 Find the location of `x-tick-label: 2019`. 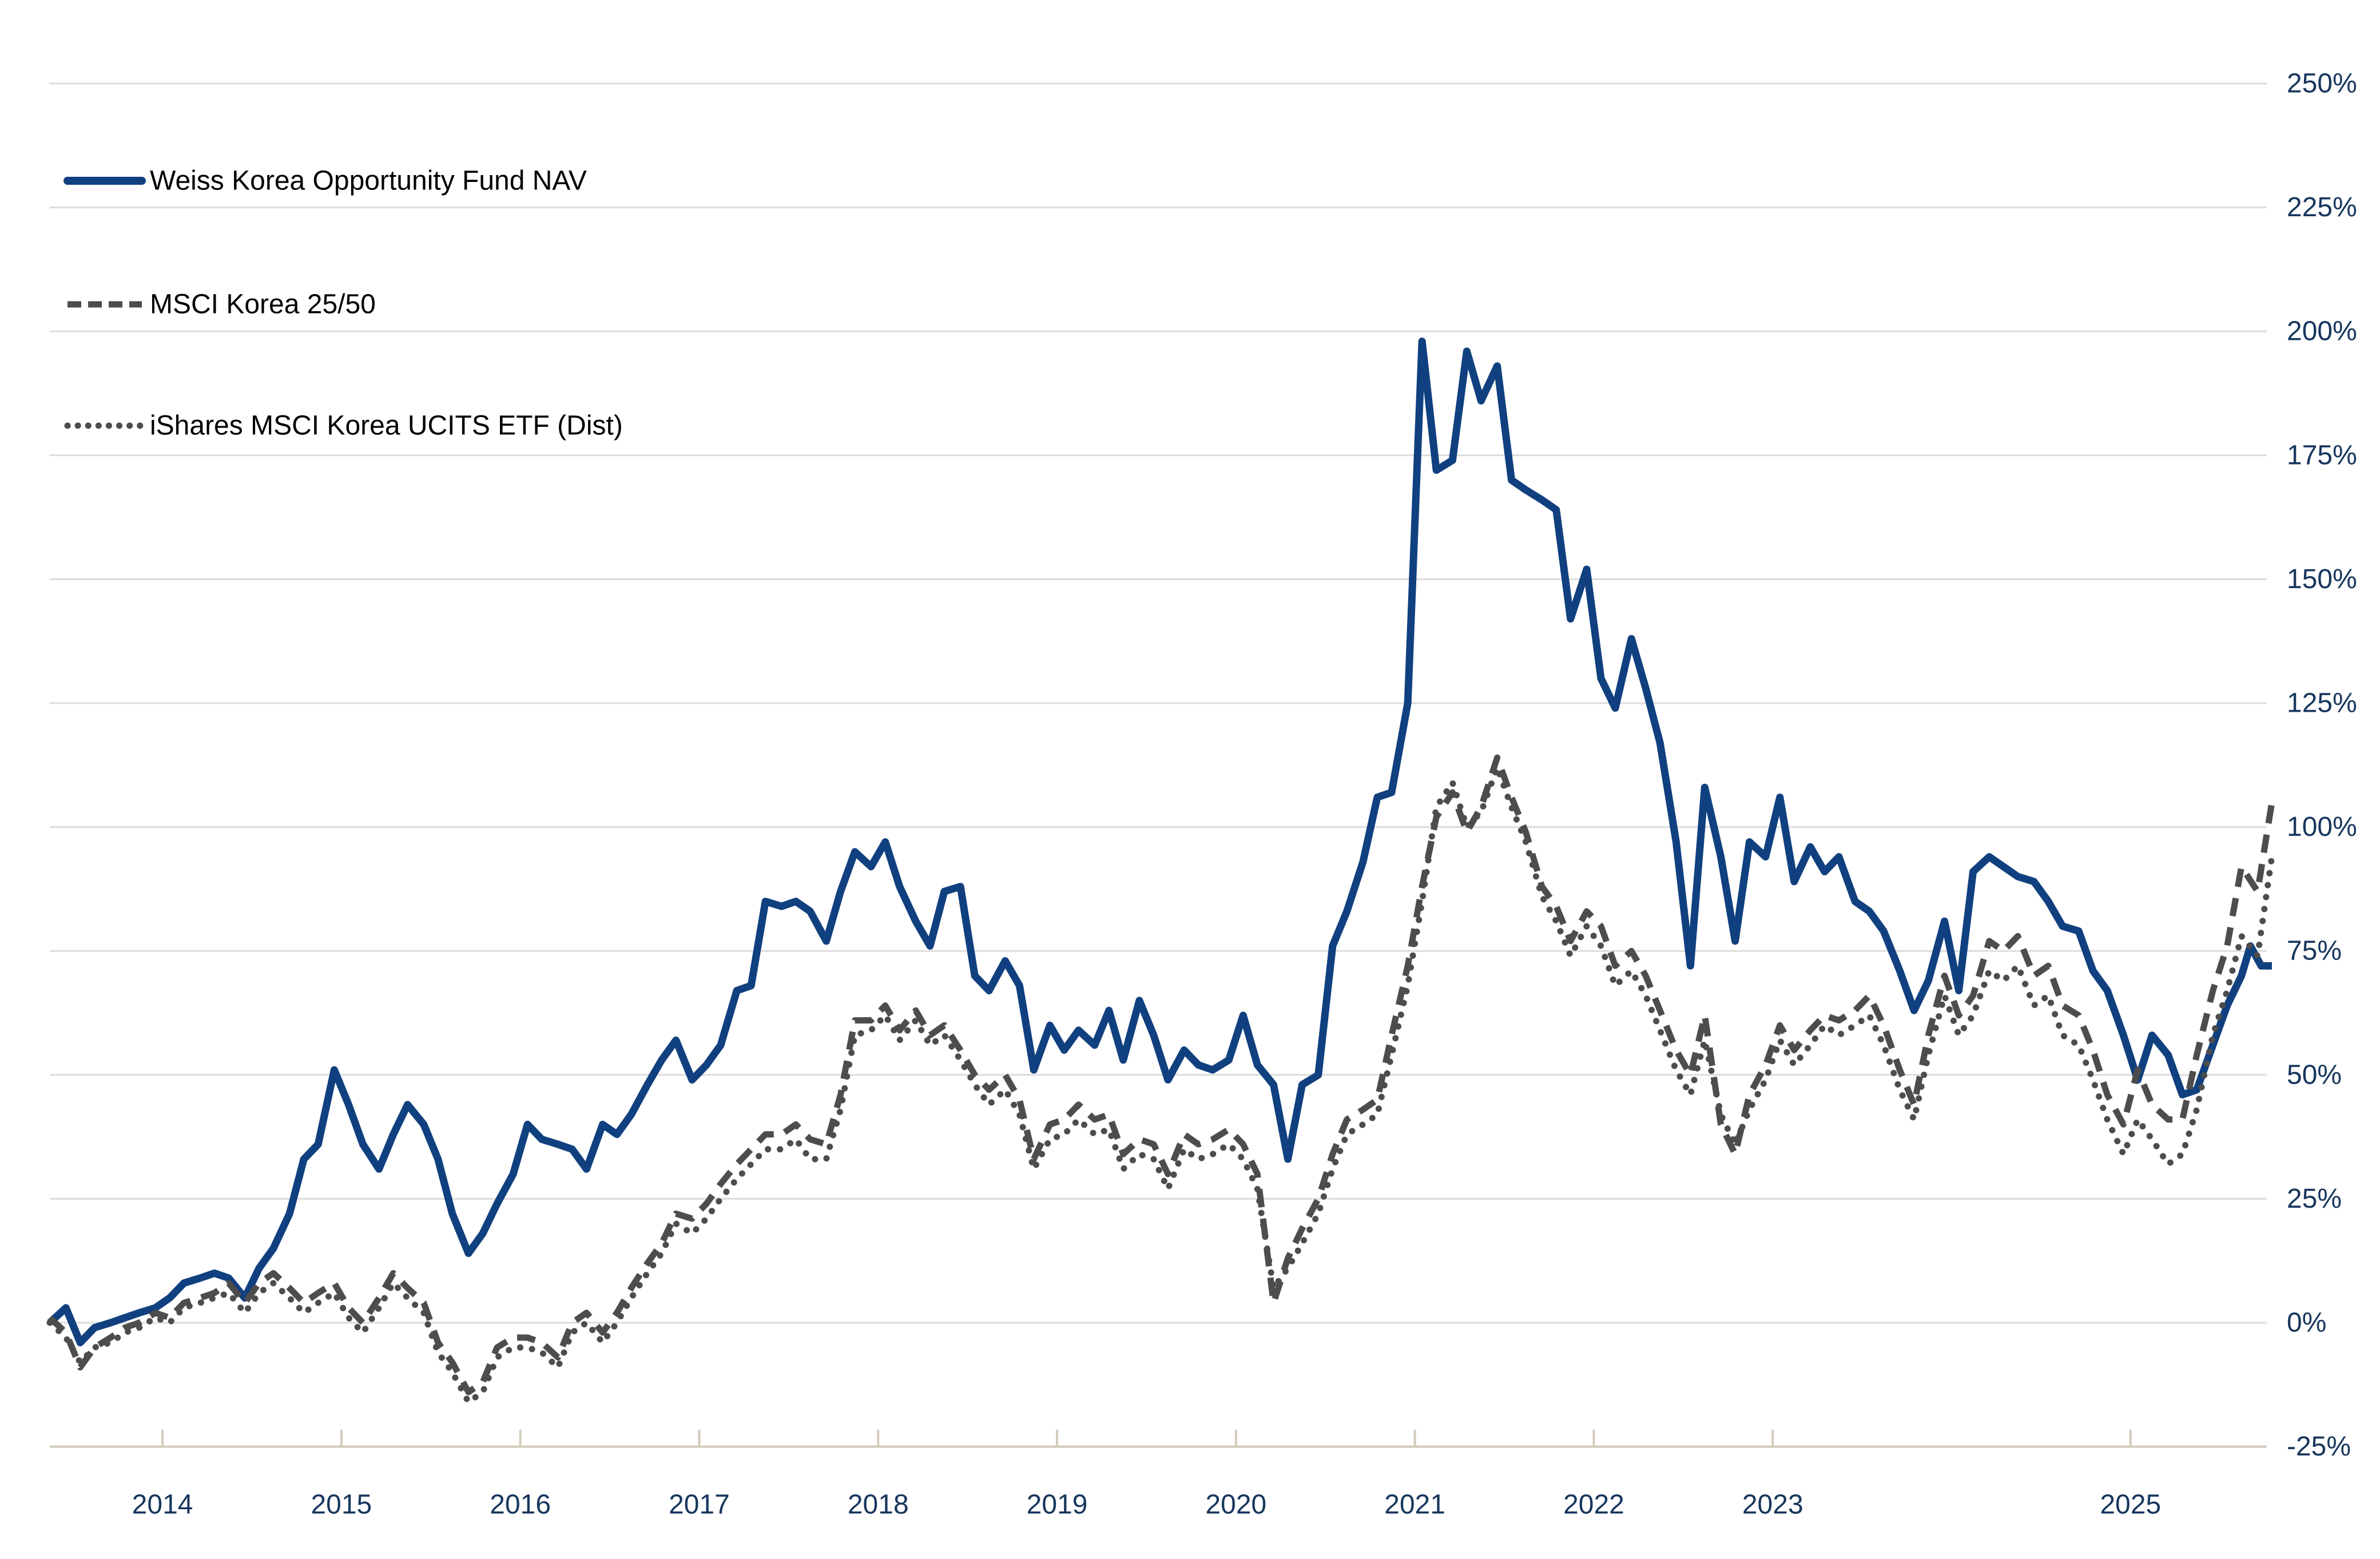

x-tick-label: 2019 is located at coordinates (1057, 1505).